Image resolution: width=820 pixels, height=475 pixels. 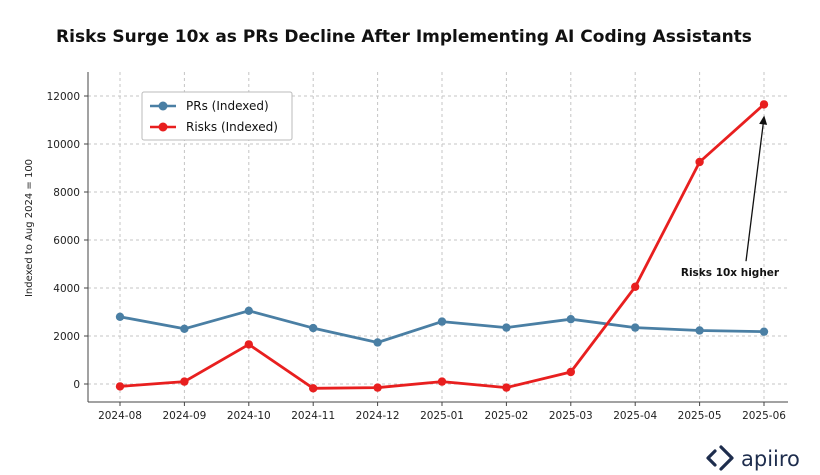 I want to click on x-tick-label: 2024-11, so click(x=313, y=416).